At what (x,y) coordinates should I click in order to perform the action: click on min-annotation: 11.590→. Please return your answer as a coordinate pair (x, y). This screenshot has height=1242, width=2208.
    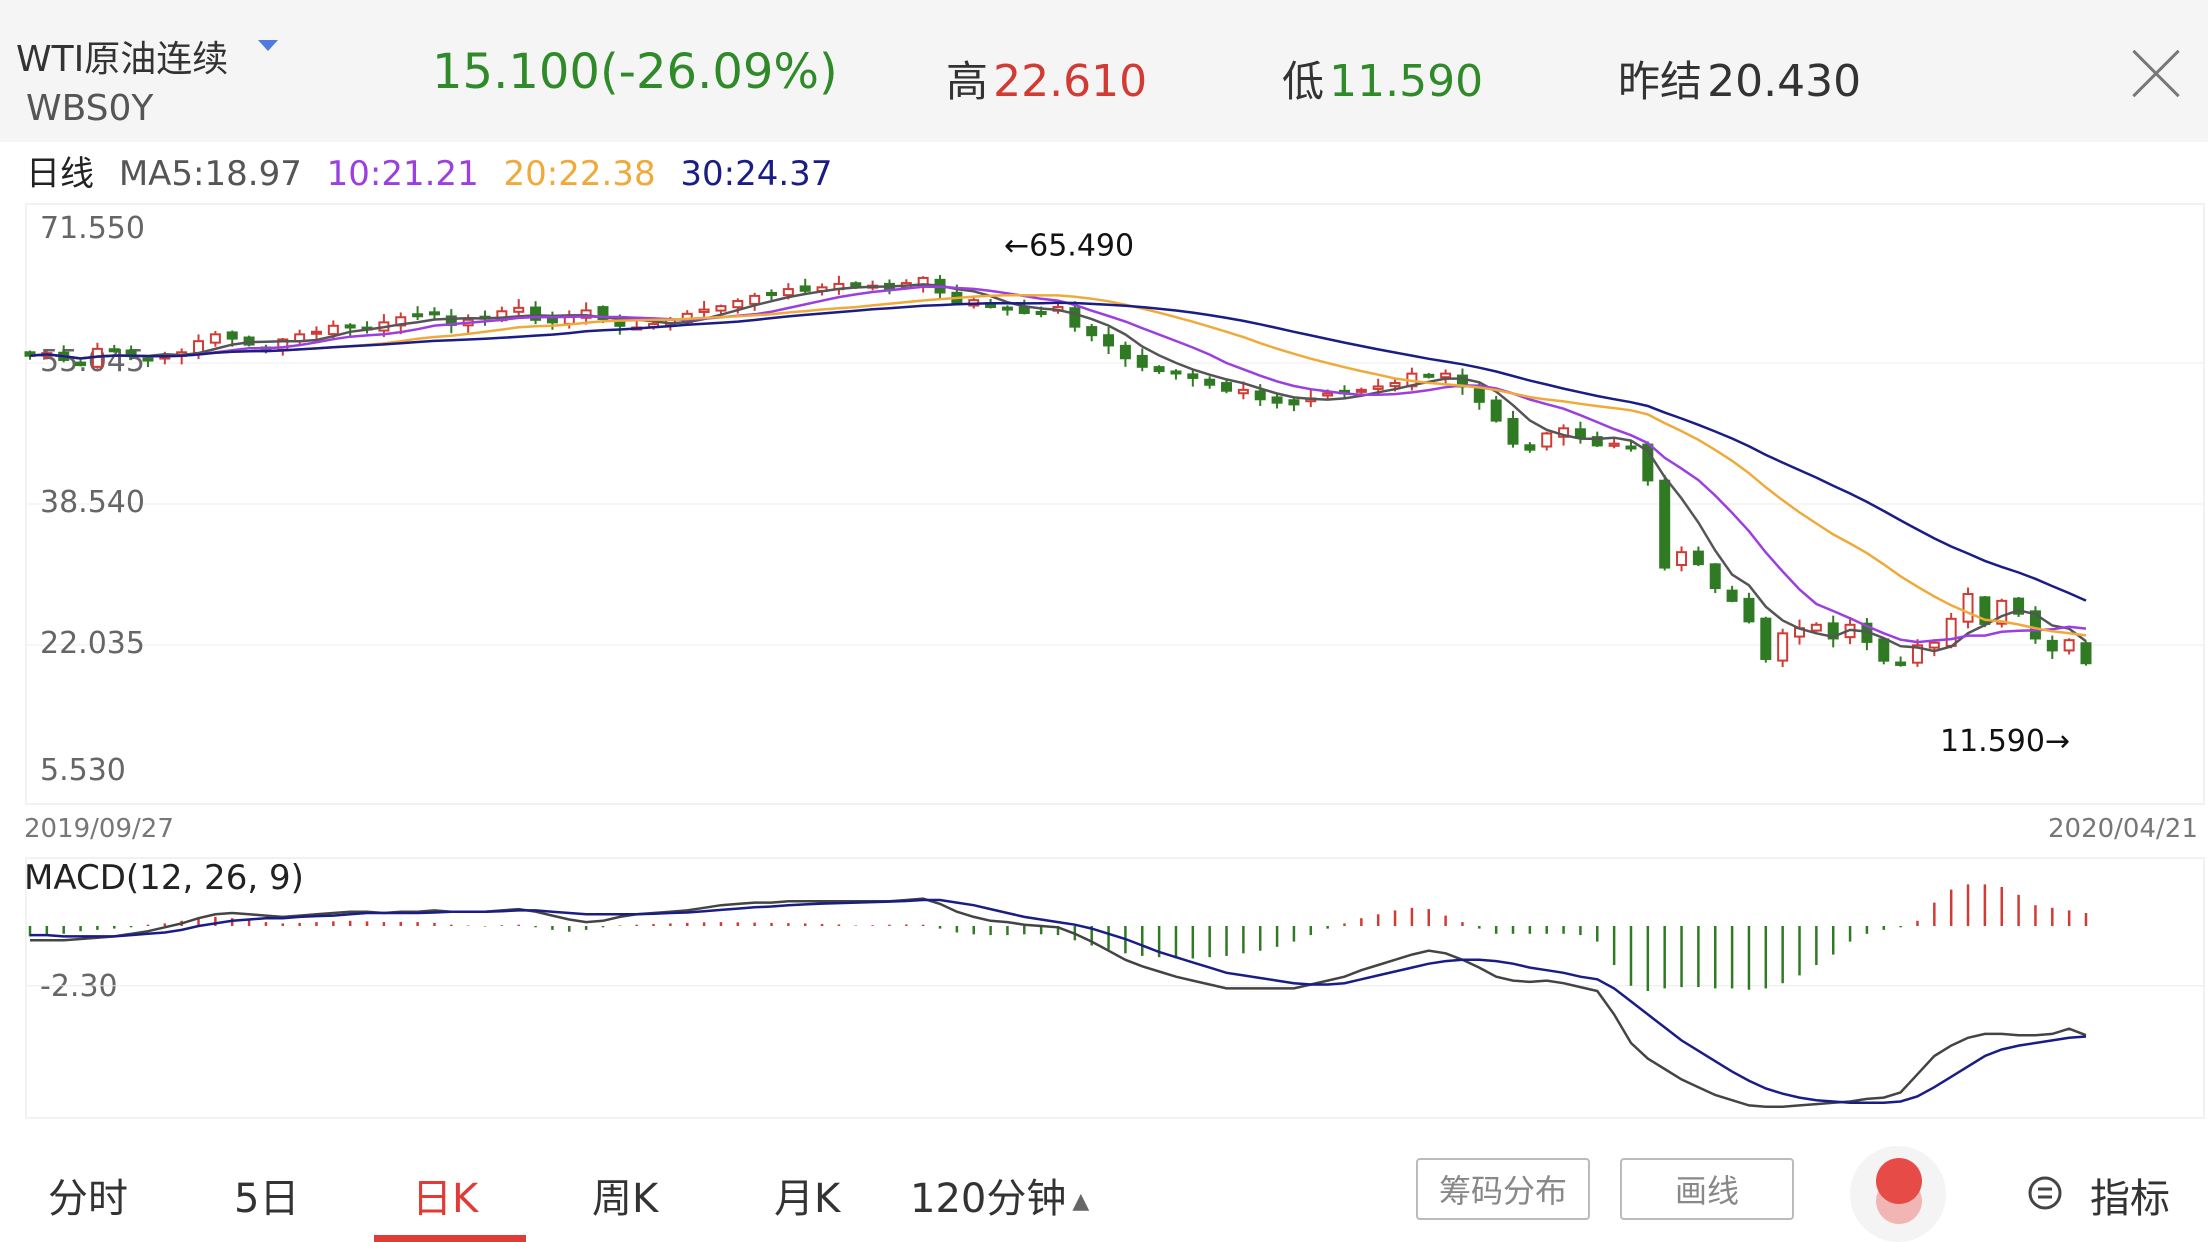
    Looking at the image, I should click on (2005, 741).